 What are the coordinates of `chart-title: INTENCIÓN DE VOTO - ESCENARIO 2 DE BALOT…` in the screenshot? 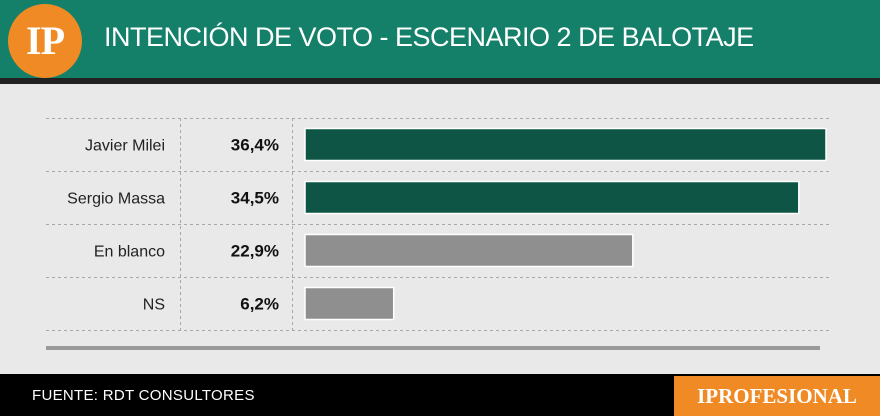 It's located at (429, 37).